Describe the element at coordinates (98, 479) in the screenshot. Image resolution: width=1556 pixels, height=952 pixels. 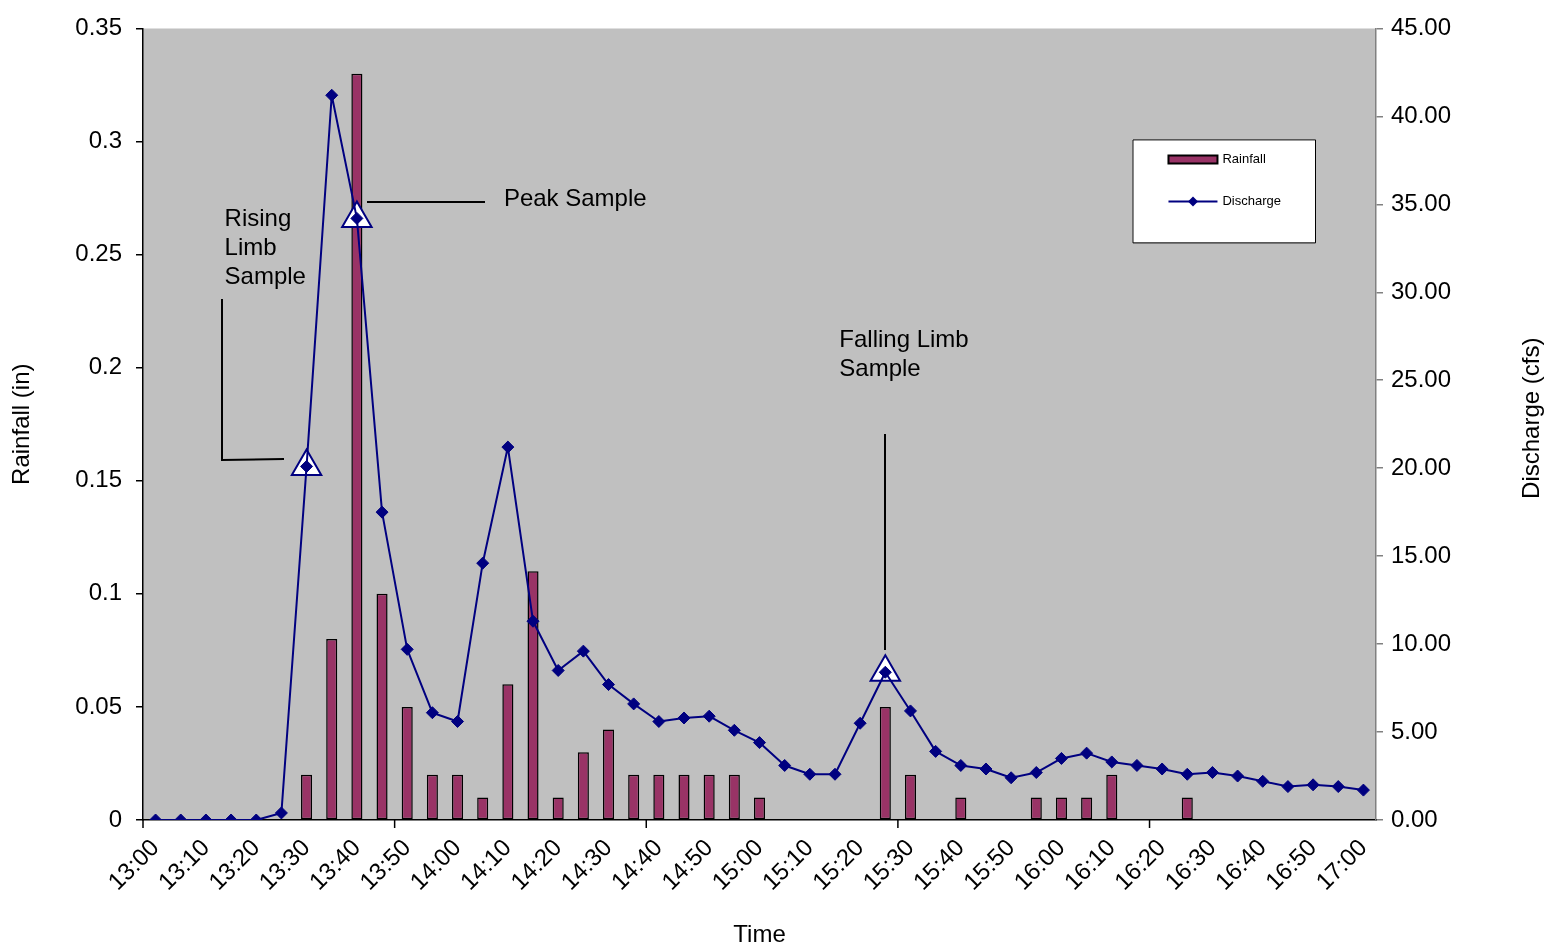
I see `y-tick-label: 0.15` at that location.